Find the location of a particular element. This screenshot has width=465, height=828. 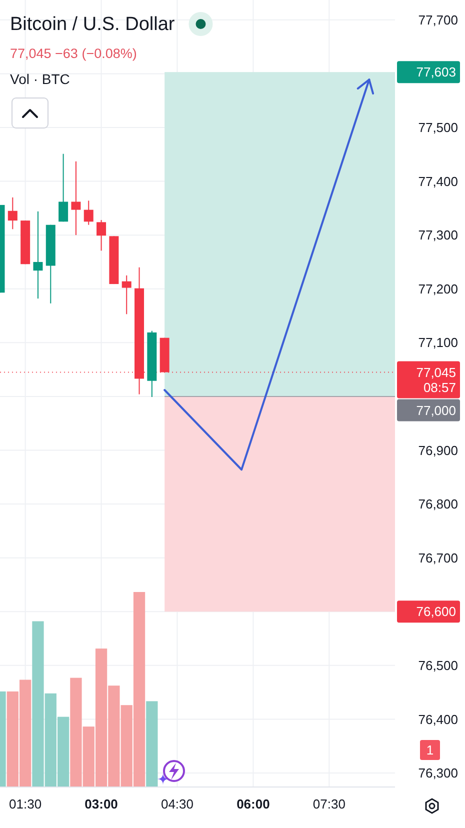

x-tick-label: 07:30 is located at coordinates (329, 804).